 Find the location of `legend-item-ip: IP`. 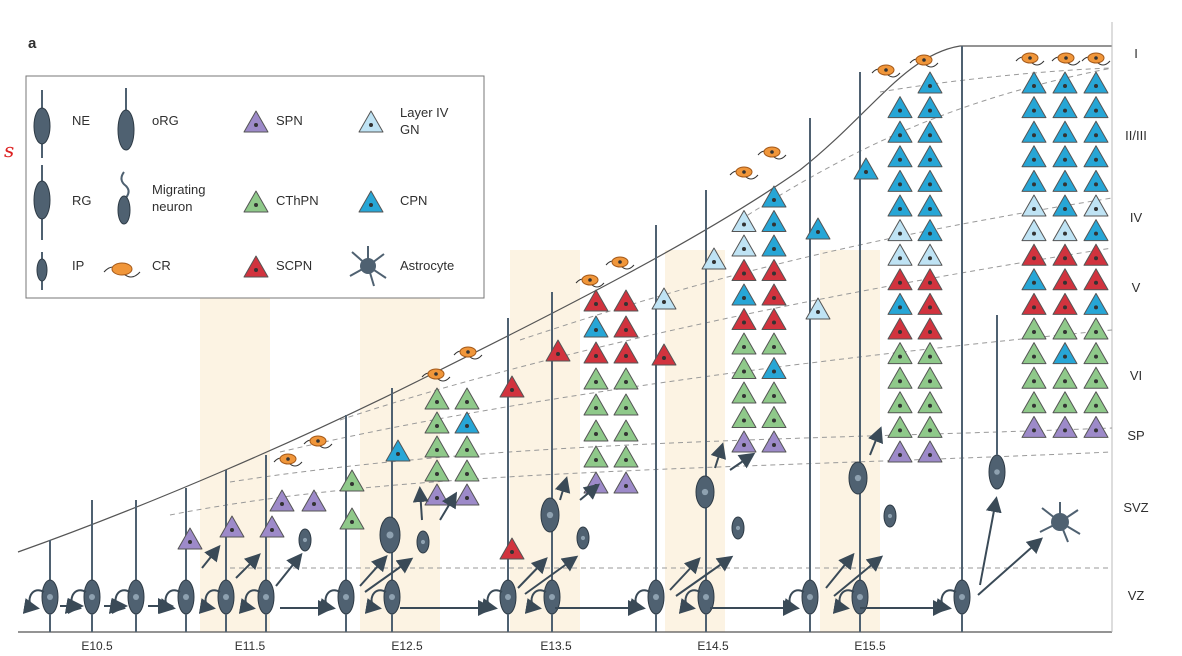

legend-item-ip: IP is located at coordinates (60, 271).